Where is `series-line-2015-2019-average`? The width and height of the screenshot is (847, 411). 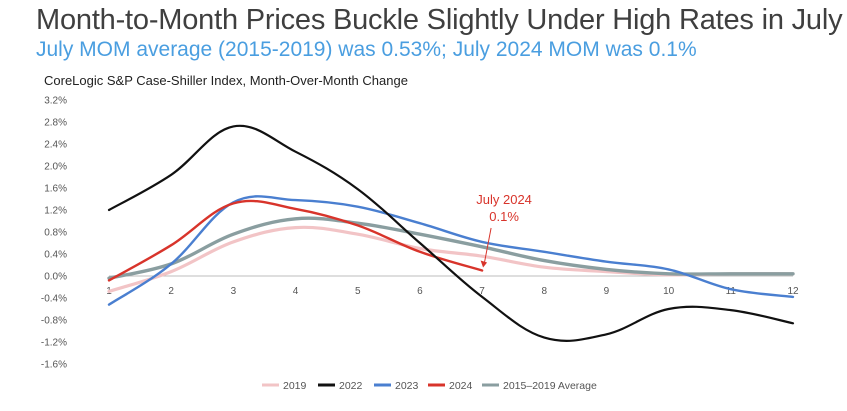
series-line-2015-2019-average is located at coordinates (451, 248).